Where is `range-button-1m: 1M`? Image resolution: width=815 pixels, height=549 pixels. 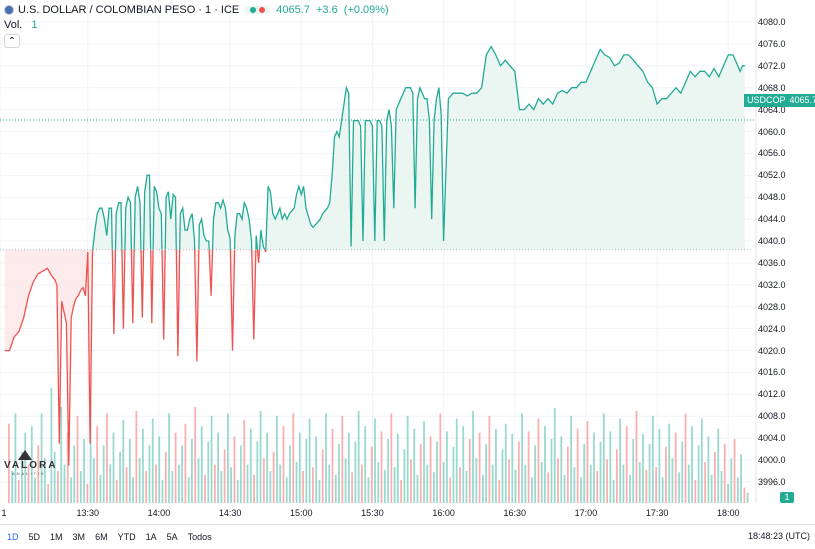 range-button-1m: 1M is located at coordinates (56, 537).